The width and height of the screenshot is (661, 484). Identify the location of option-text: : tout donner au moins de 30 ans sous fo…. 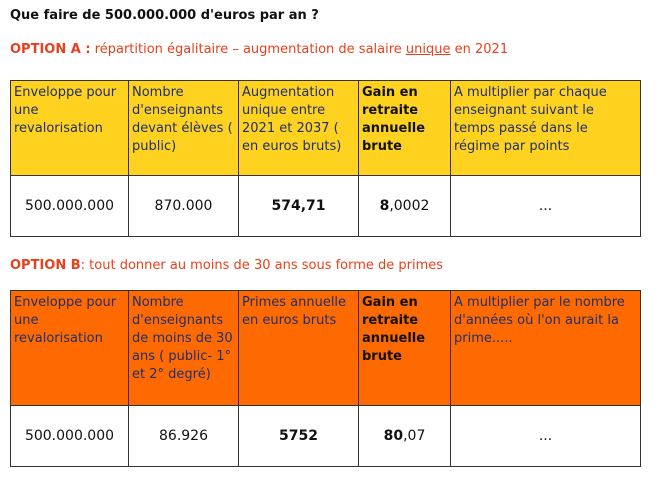
(262, 265).